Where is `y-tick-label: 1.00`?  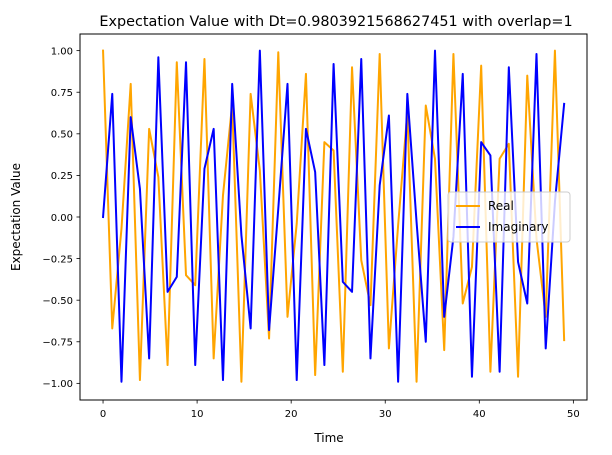 y-tick-label: 1.00 is located at coordinates (62, 51).